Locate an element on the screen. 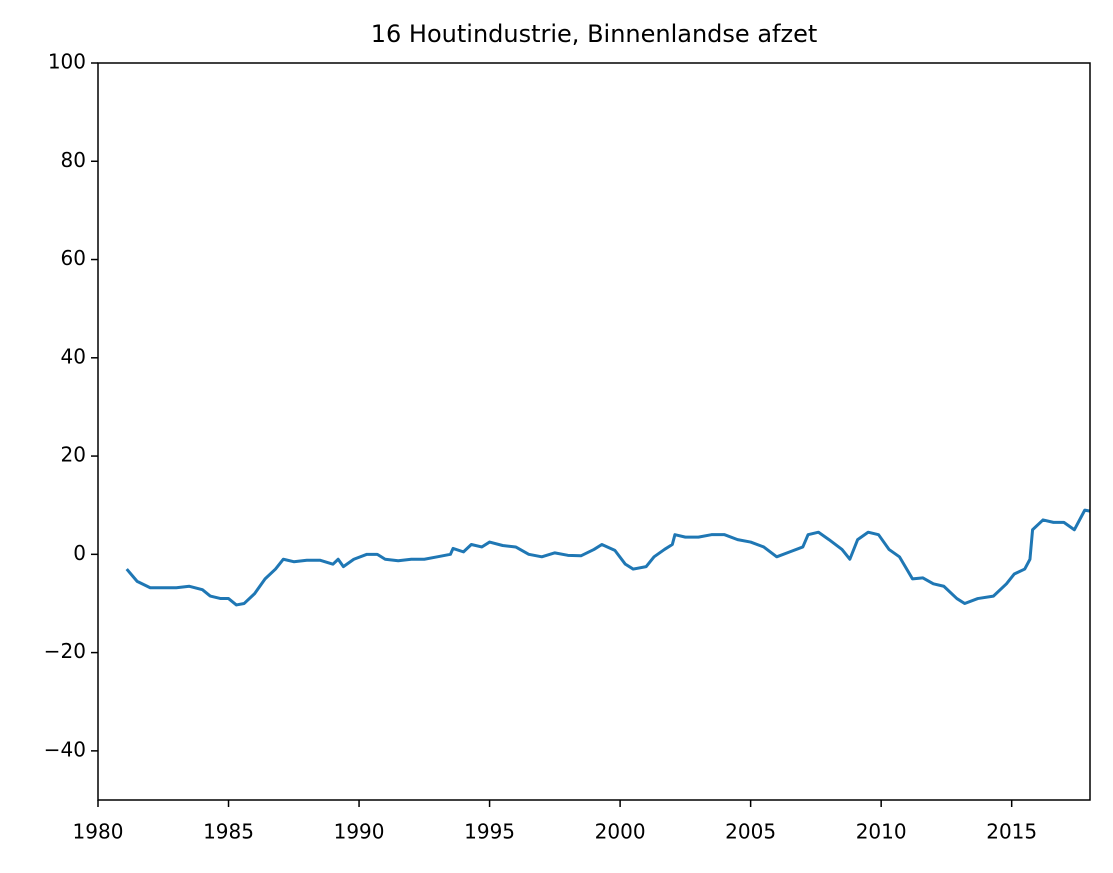  y-tick-label: 20 is located at coordinates (73, 455).